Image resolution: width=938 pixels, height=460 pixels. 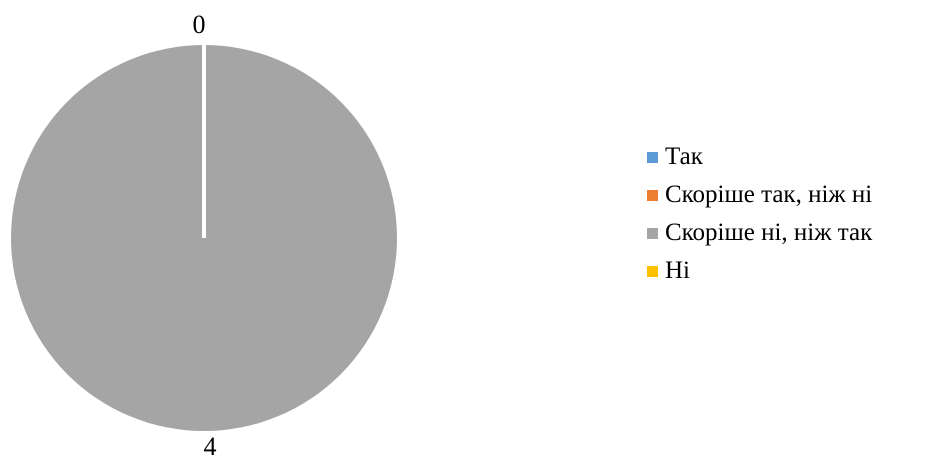 What do you see at coordinates (652, 157) in the screenshot?
I see `legend-swatch-tak` at bounding box center [652, 157].